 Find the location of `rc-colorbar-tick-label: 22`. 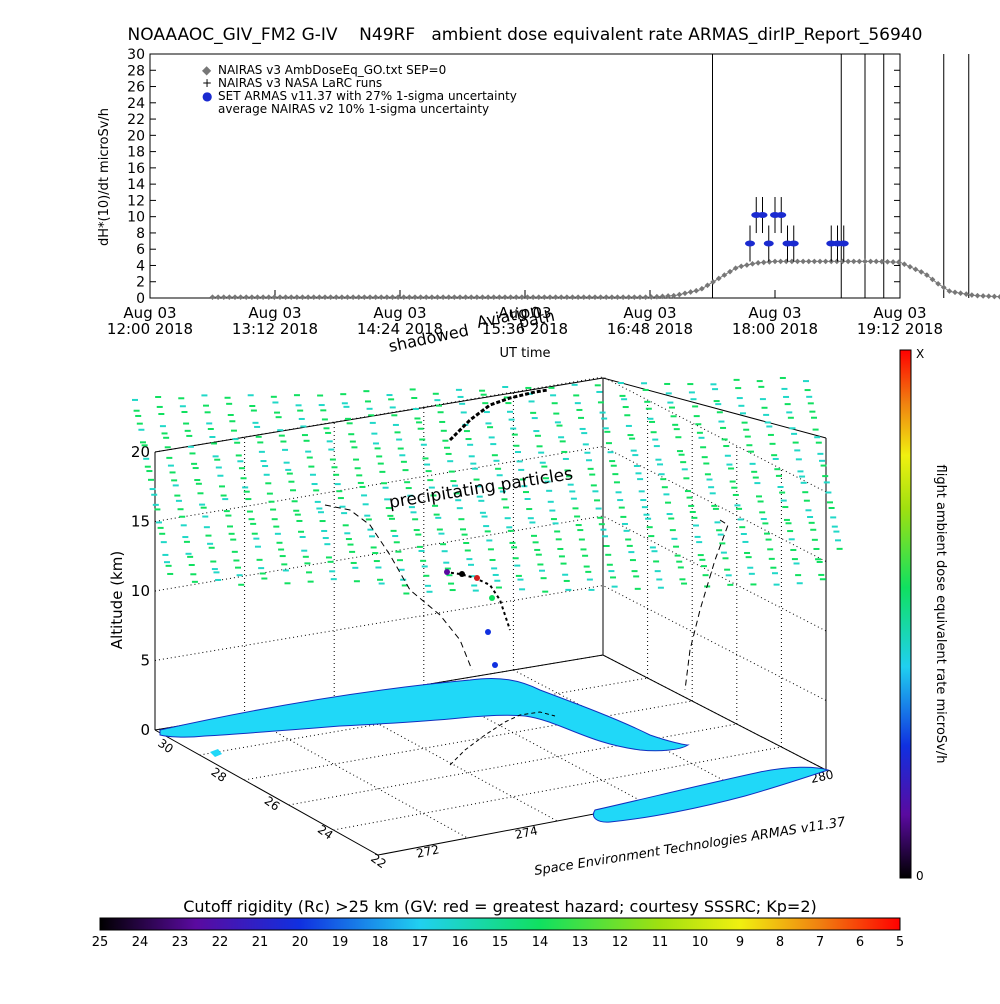

rc-colorbar-tick-label: 22 is located at coordinates (220, 942).